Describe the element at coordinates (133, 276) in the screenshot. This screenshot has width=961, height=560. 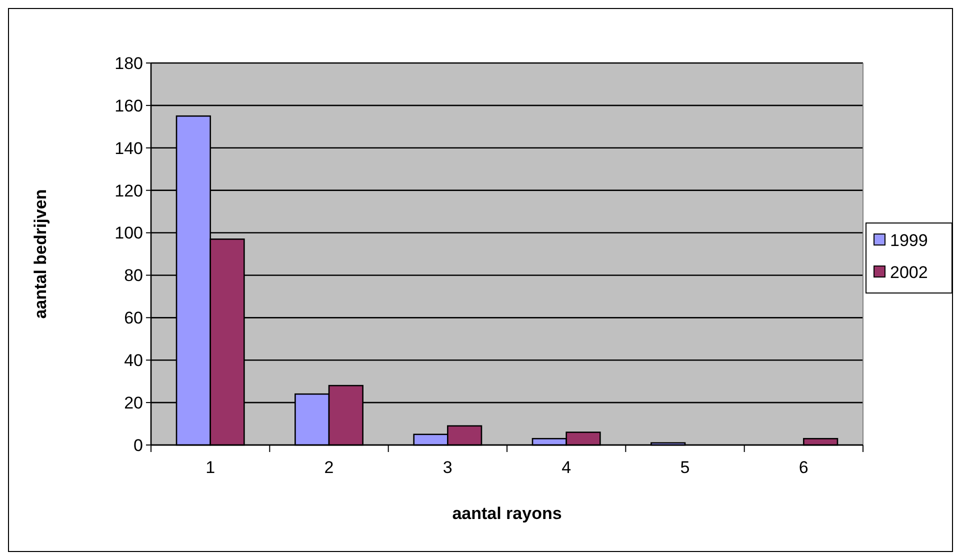
I see `y-tick-label: 80` at that location.